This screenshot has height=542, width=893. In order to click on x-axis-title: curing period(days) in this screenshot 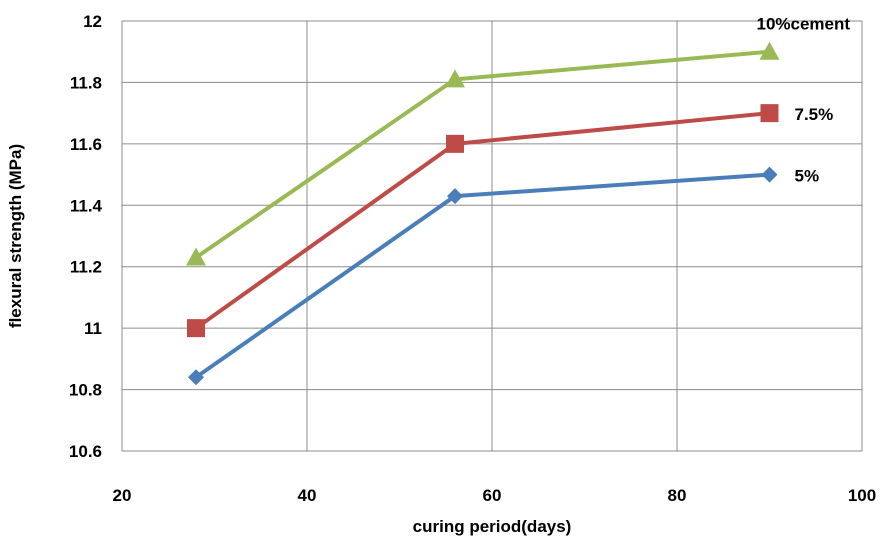, I will do `click(492, 526)`.